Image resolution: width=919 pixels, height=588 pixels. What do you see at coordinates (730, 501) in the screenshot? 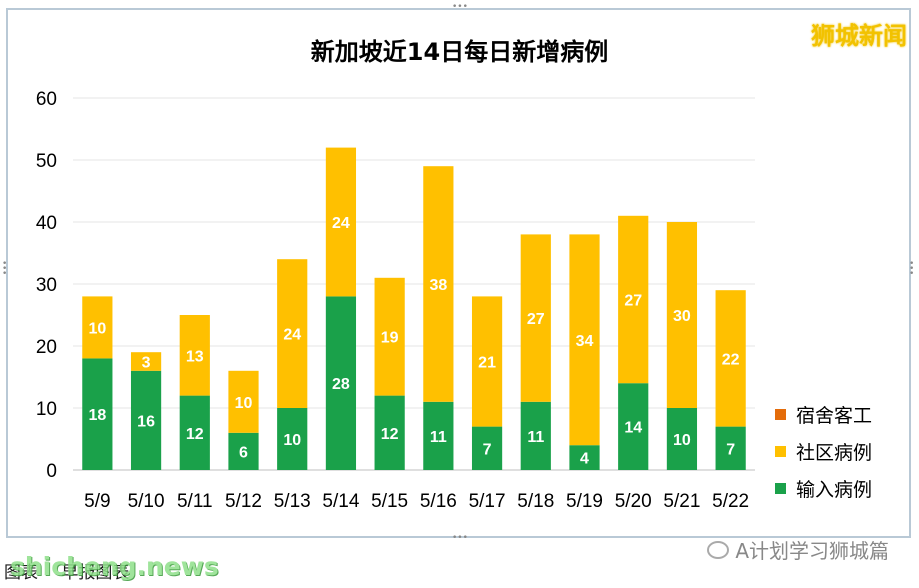
I see `x-tick-label: 5/22` at bounding box center [730, 501].